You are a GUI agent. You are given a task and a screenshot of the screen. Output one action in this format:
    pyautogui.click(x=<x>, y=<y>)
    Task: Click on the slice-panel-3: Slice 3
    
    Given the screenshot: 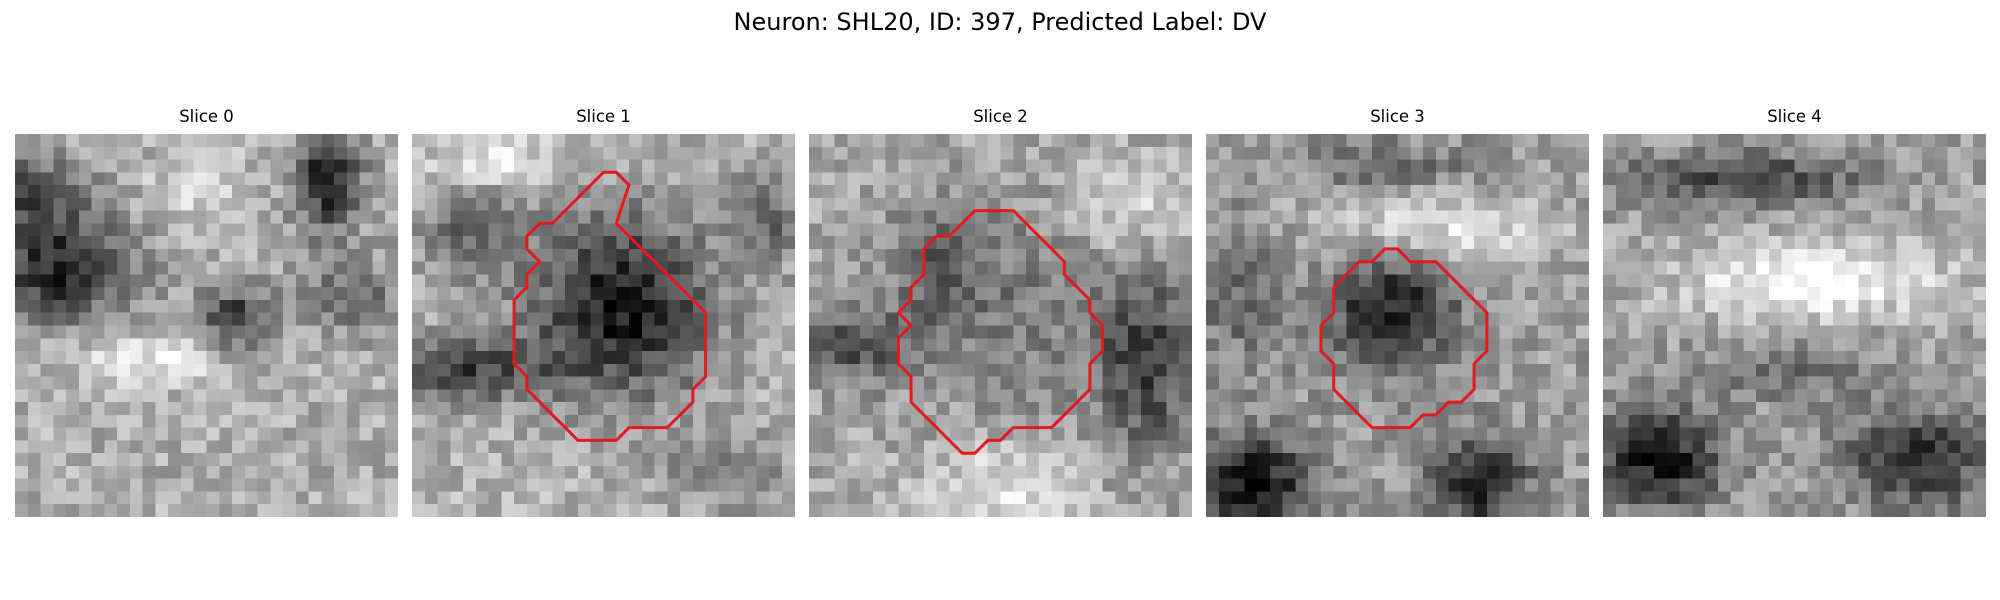 What is the action you would take?
    pyautogui.click(x=1397, y=312)
    